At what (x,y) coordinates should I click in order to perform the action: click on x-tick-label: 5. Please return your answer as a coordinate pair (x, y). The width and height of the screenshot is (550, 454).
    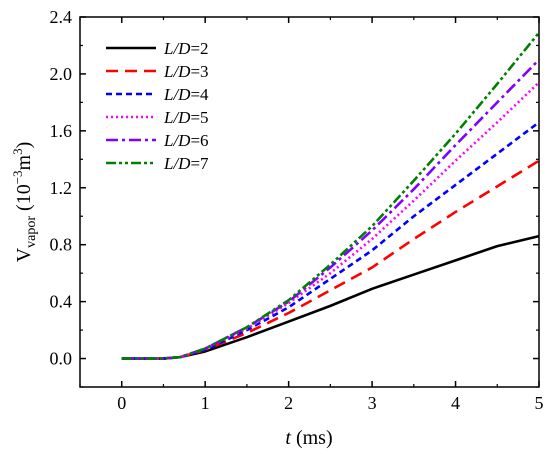
    Looking at the image, I should click on (539, 403).